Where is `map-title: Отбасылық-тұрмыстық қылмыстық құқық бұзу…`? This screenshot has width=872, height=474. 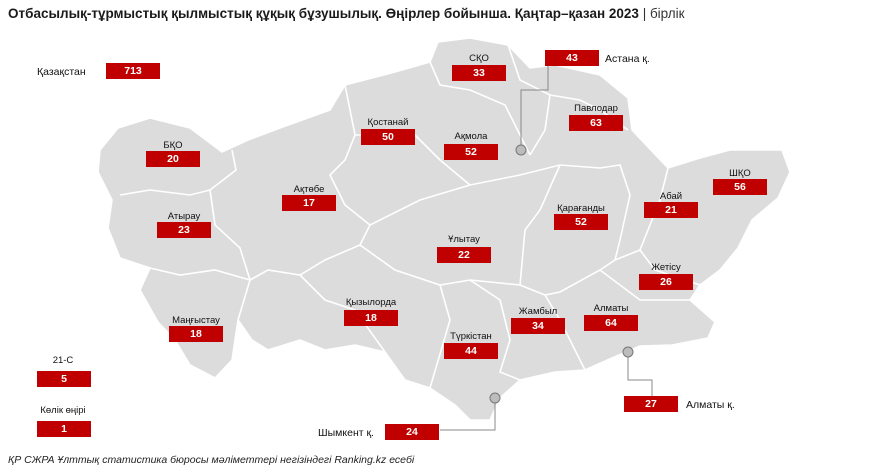 map-title: Отбасылық-тұрмыстық қылмыстық құқық бұзу… is located at coordinates (346, 13).